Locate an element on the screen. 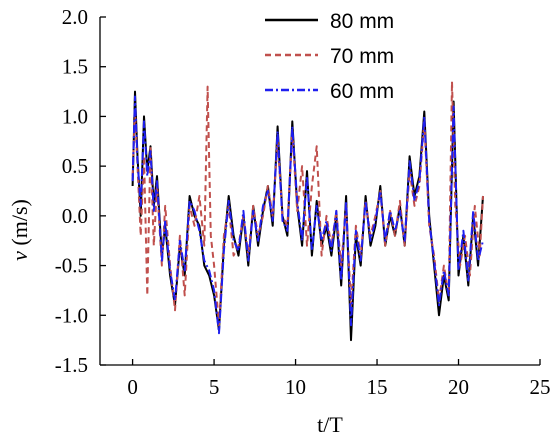  x-tick-label: 0 is located at coordinates (132, 387).